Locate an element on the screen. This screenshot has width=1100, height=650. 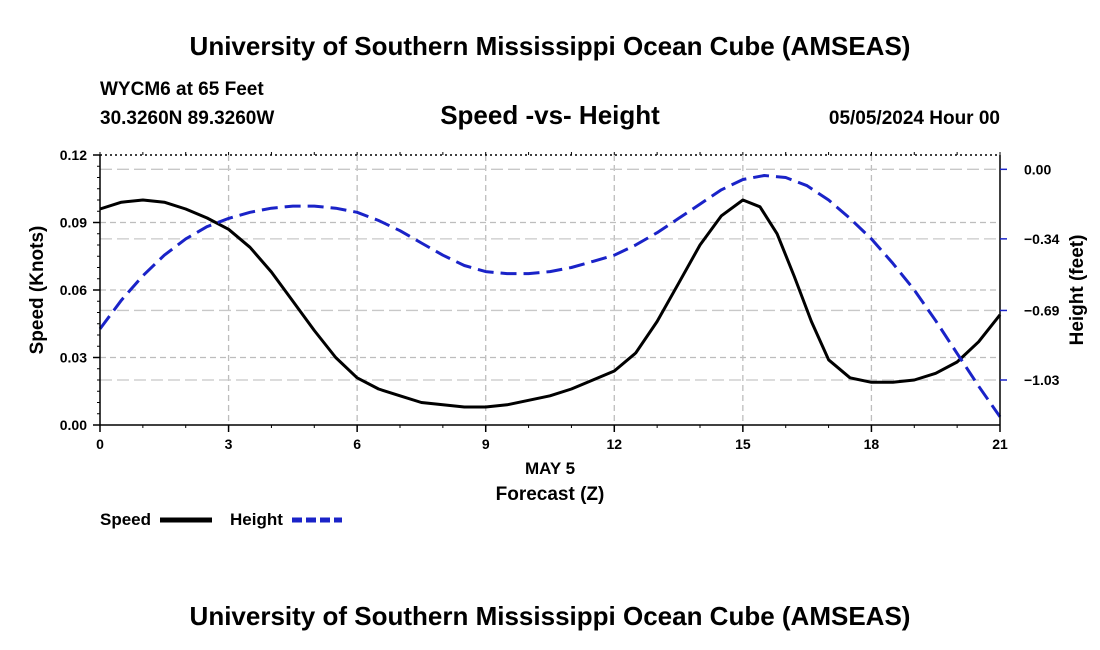
legend-height-label: Height is located at coordinates (256, 519).